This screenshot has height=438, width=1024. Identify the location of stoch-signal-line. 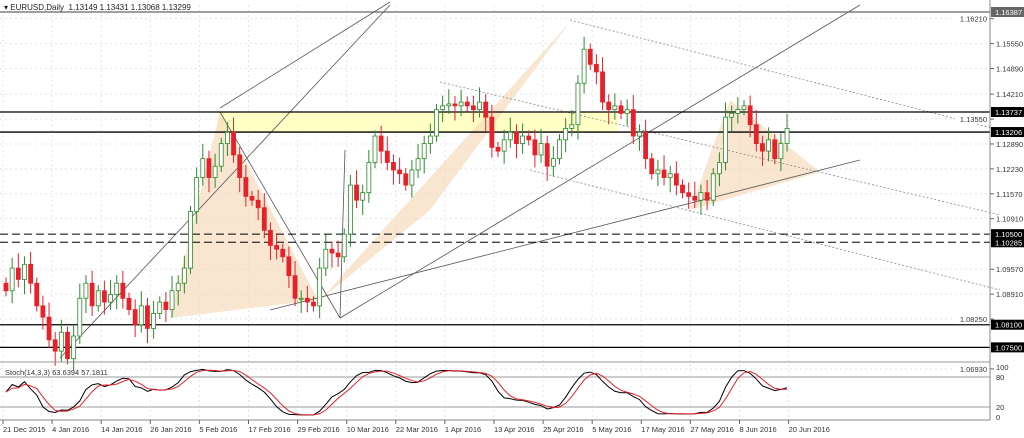
(396, 392).